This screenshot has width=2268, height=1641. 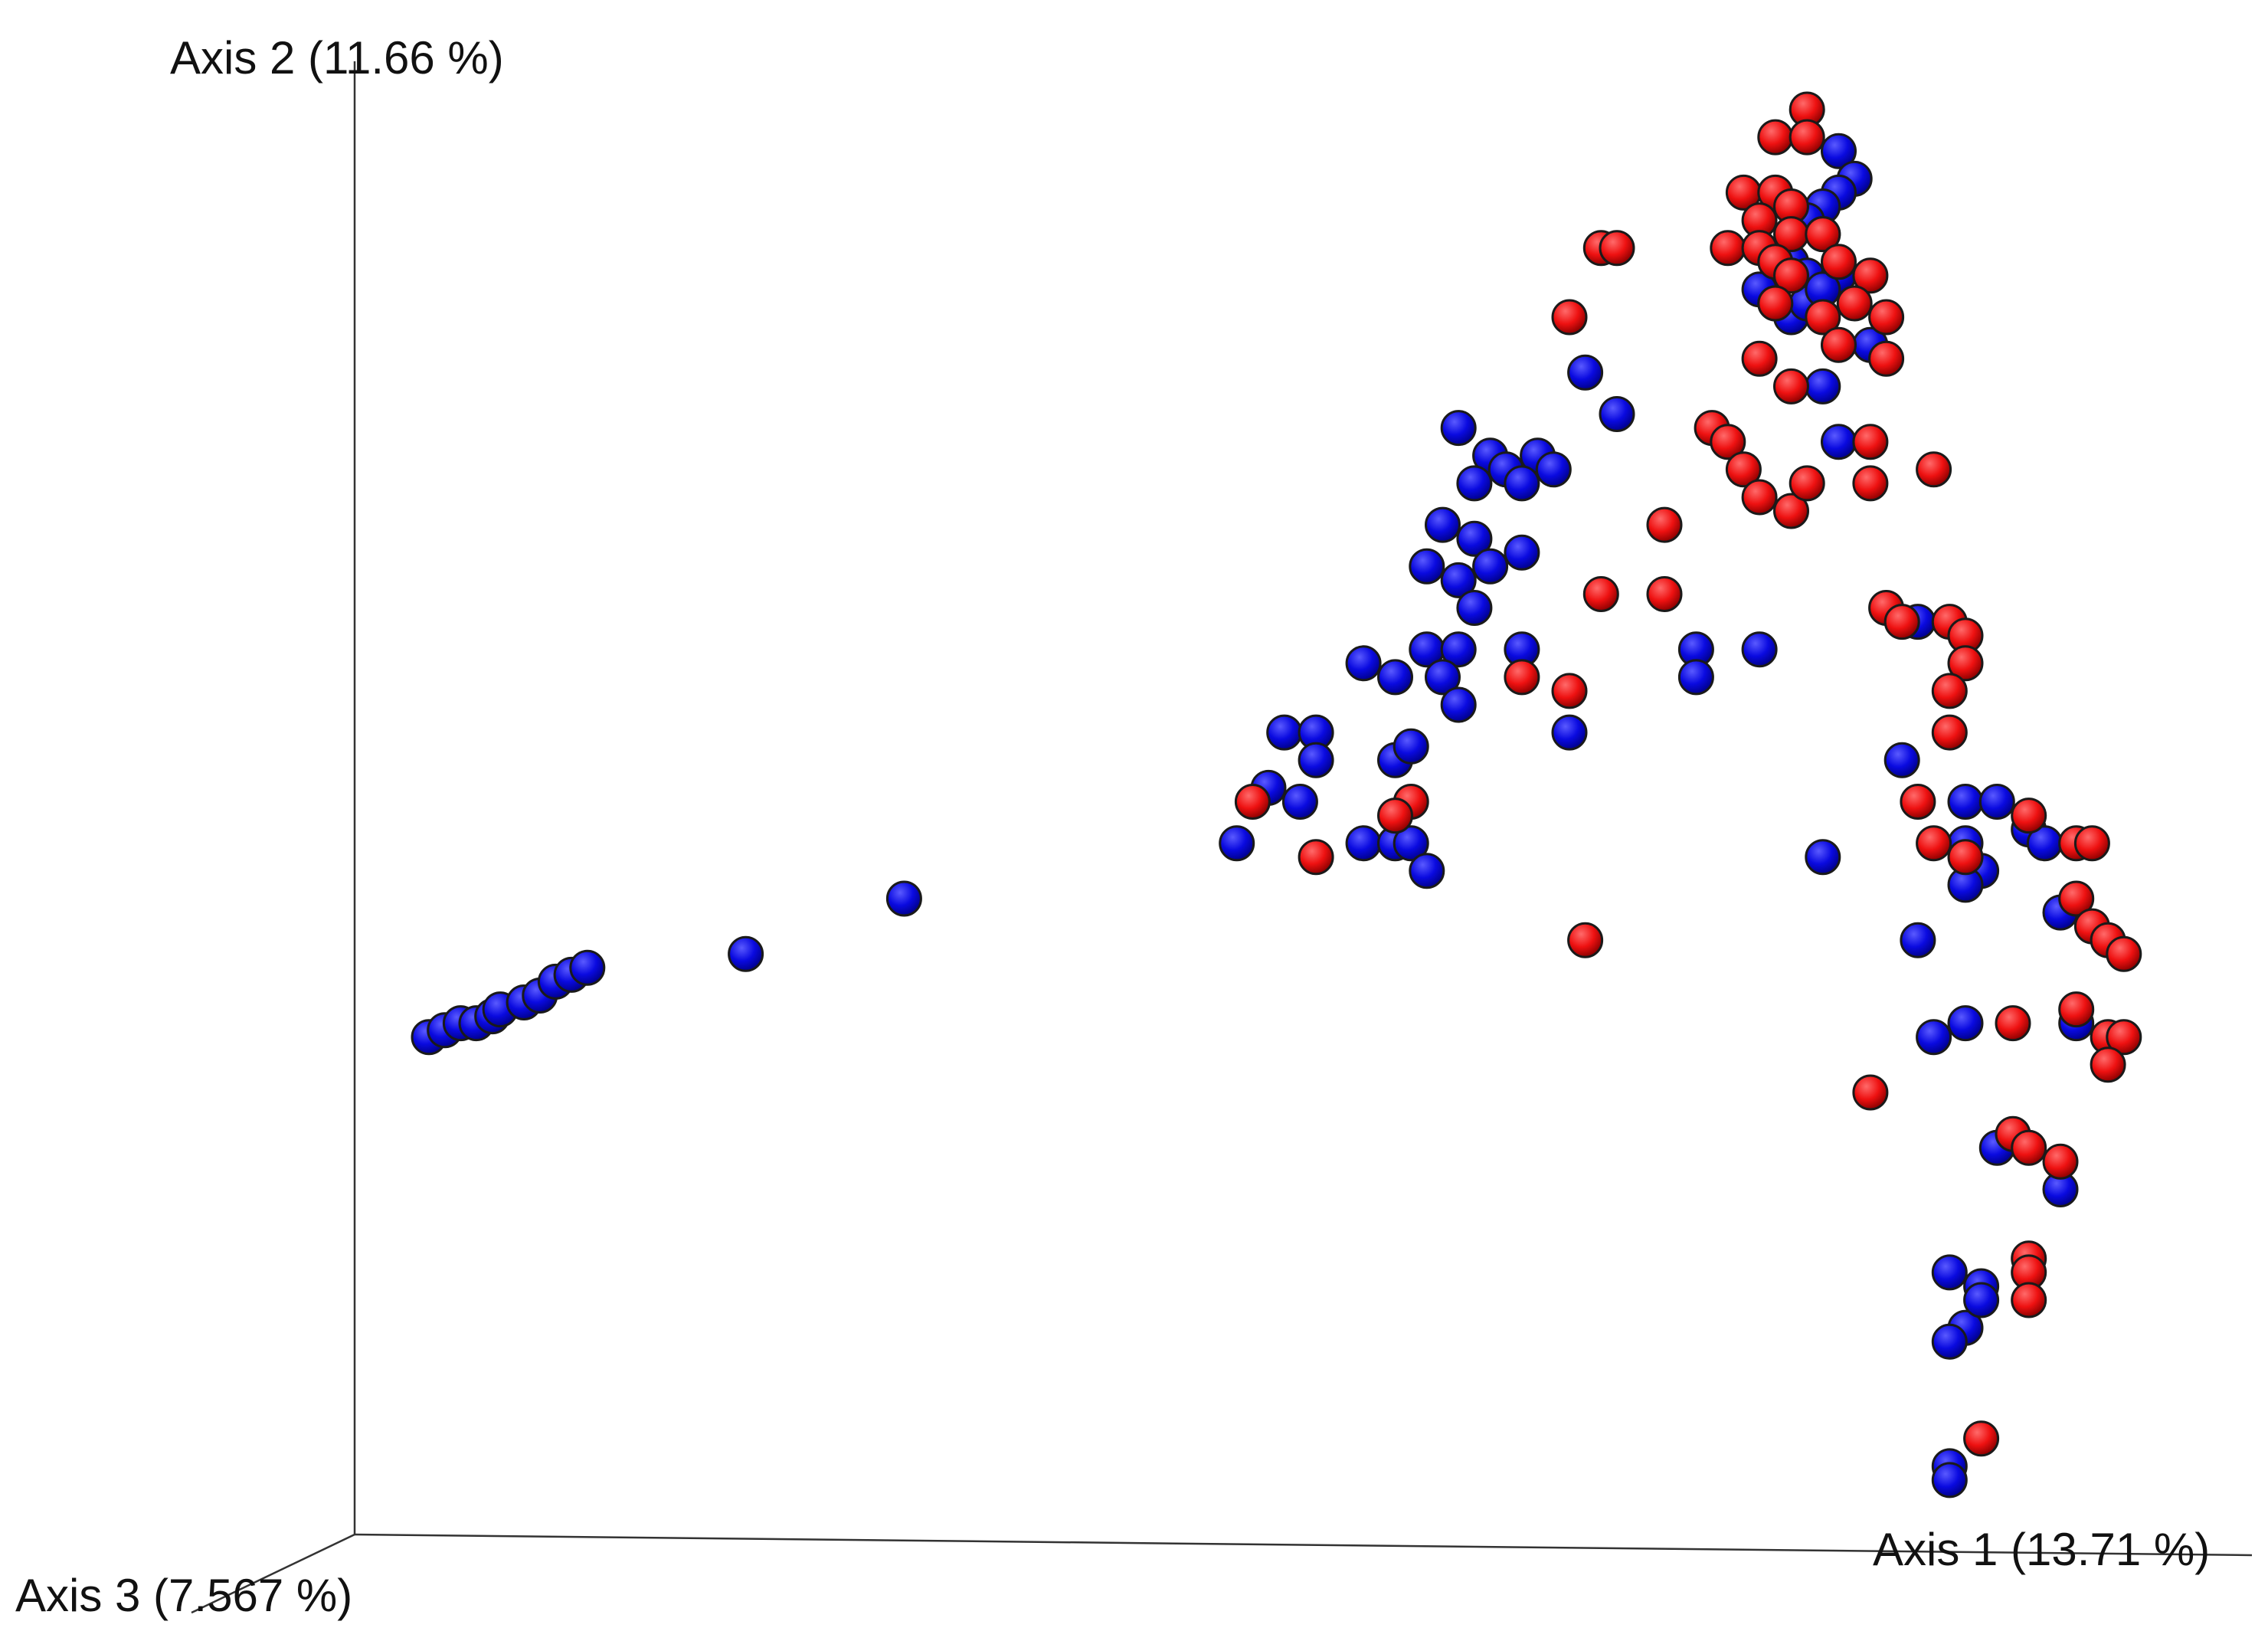 I want to click on axis-1-line, so click(x=1303, y=1545).